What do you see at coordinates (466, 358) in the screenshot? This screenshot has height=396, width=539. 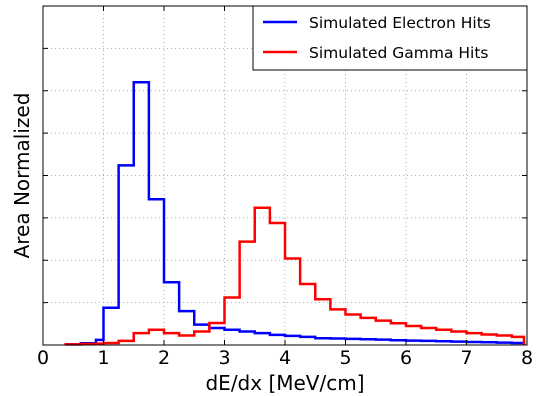 I see `x-tick-label: 7` at bounding box center [466, 358].